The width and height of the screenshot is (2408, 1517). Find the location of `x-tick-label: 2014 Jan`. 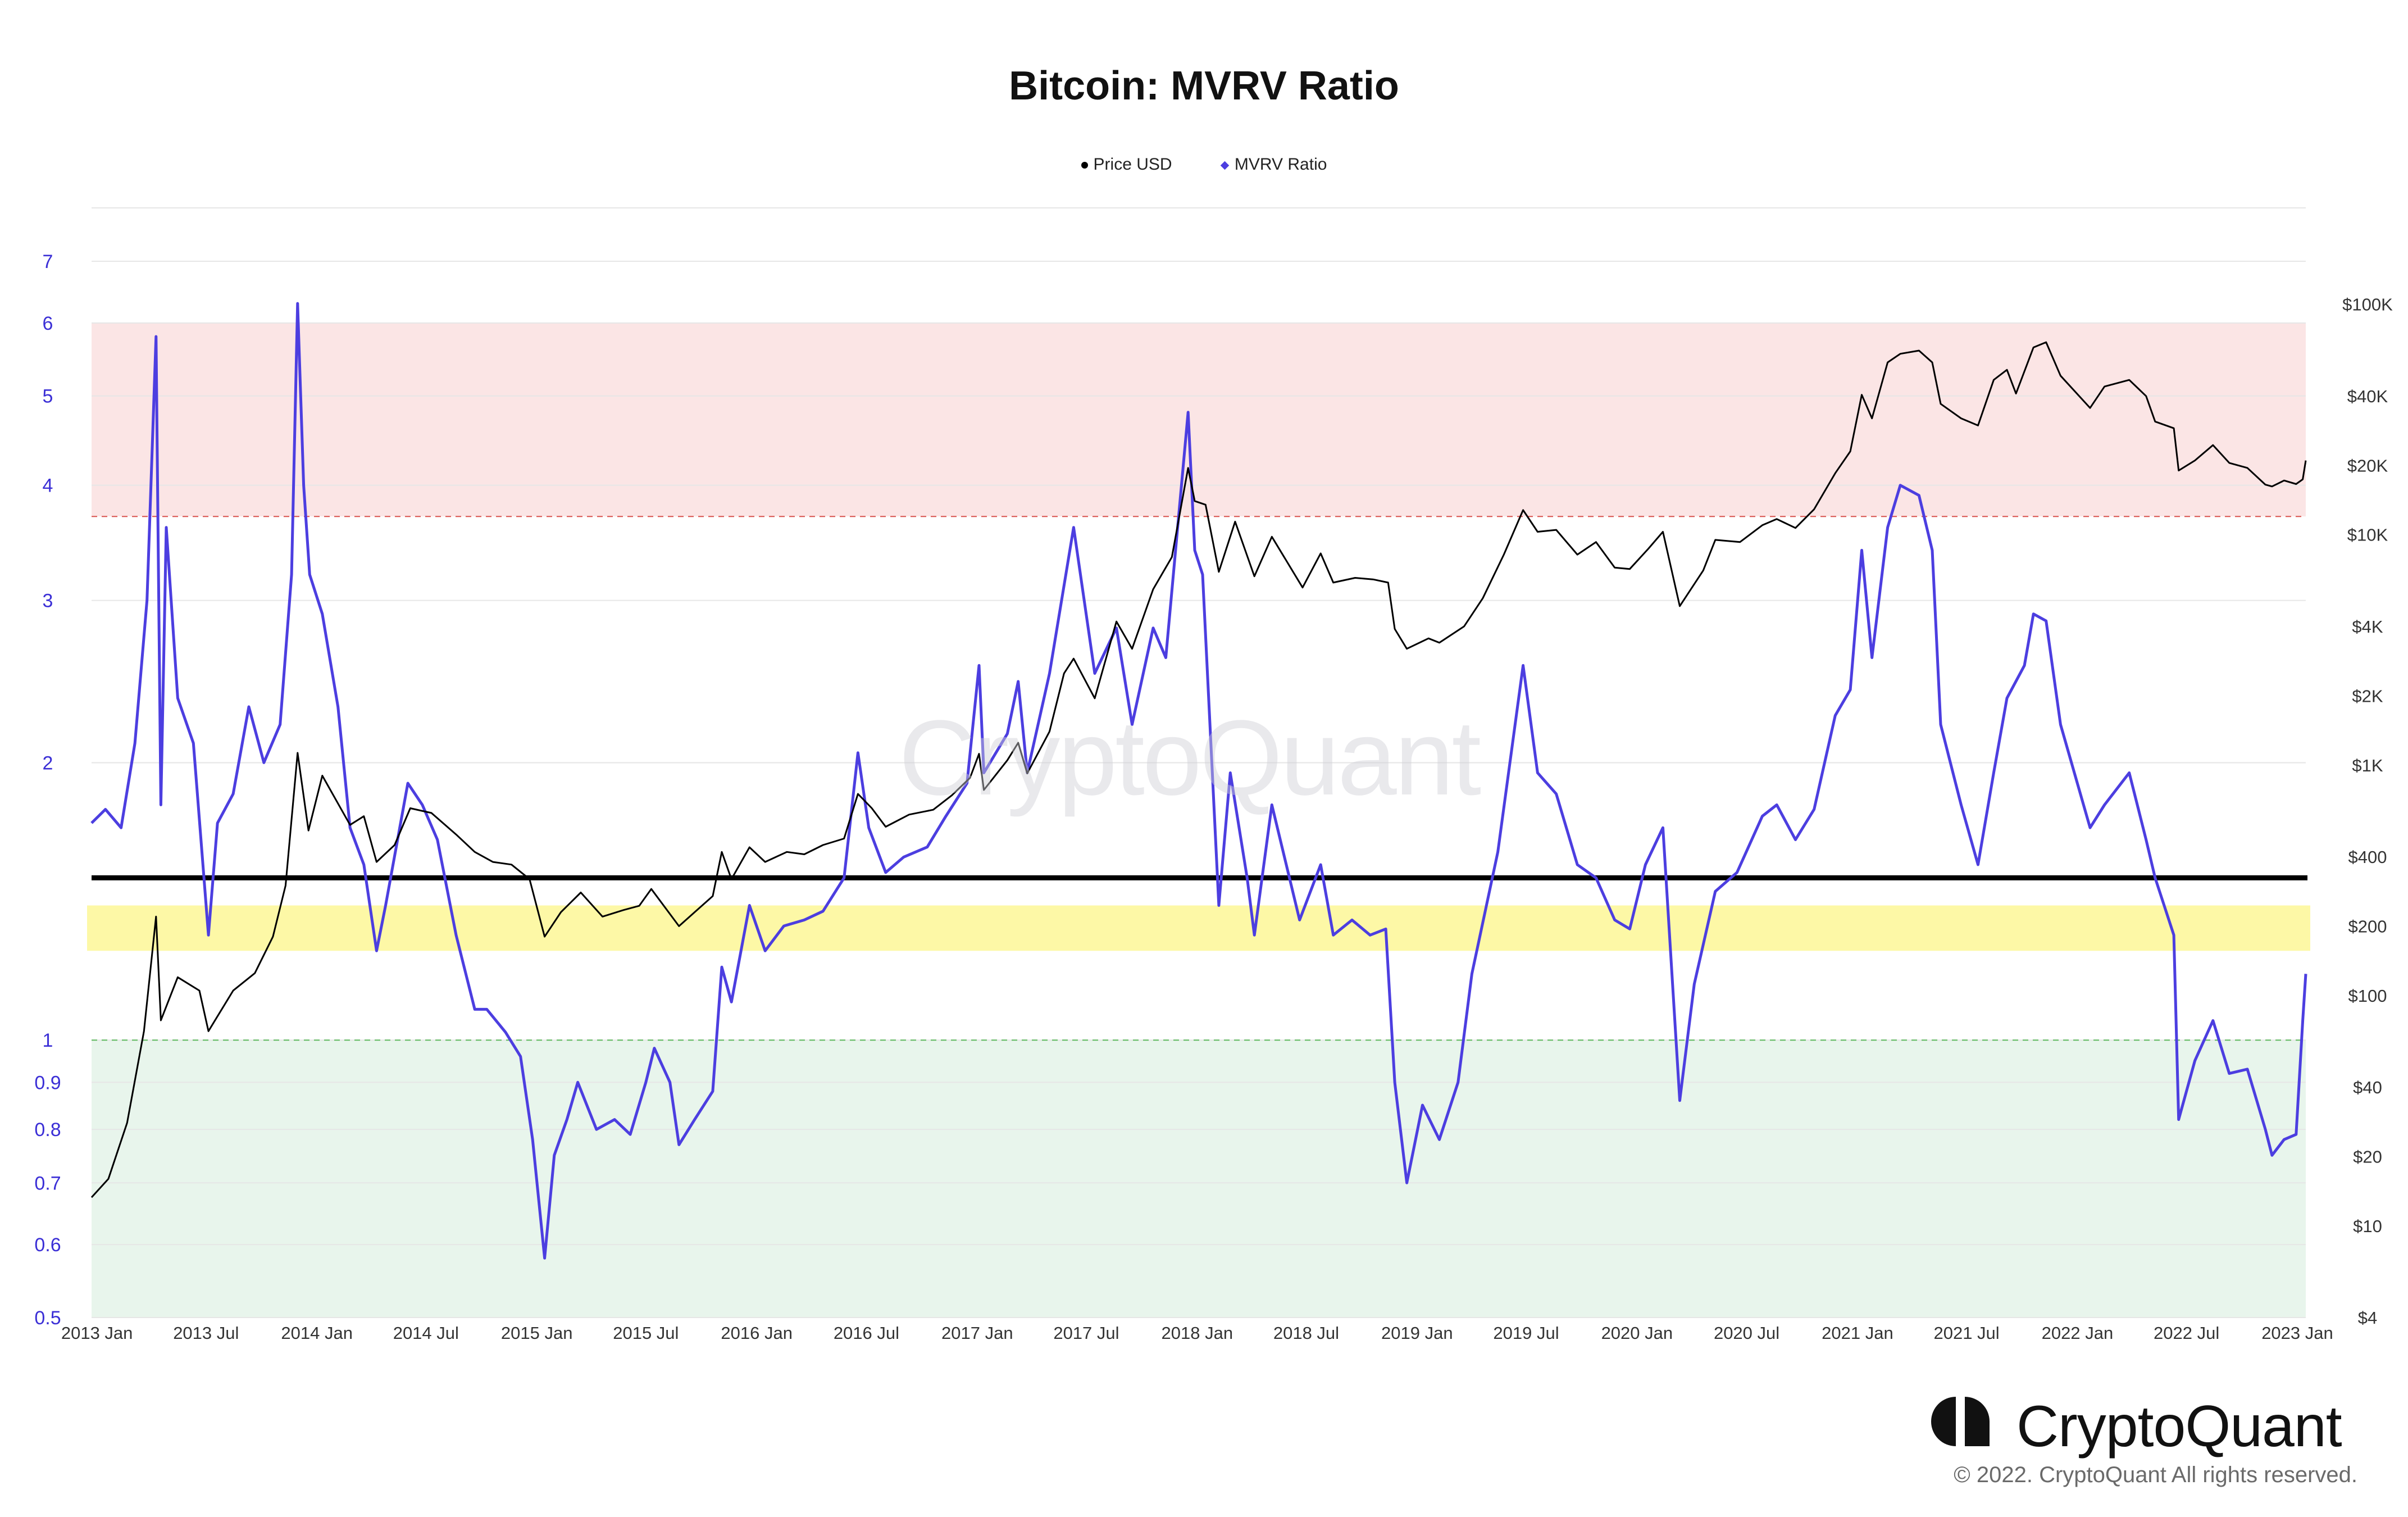

x-tick-label: 2014 Jan is located at coordinates (317, 1333).